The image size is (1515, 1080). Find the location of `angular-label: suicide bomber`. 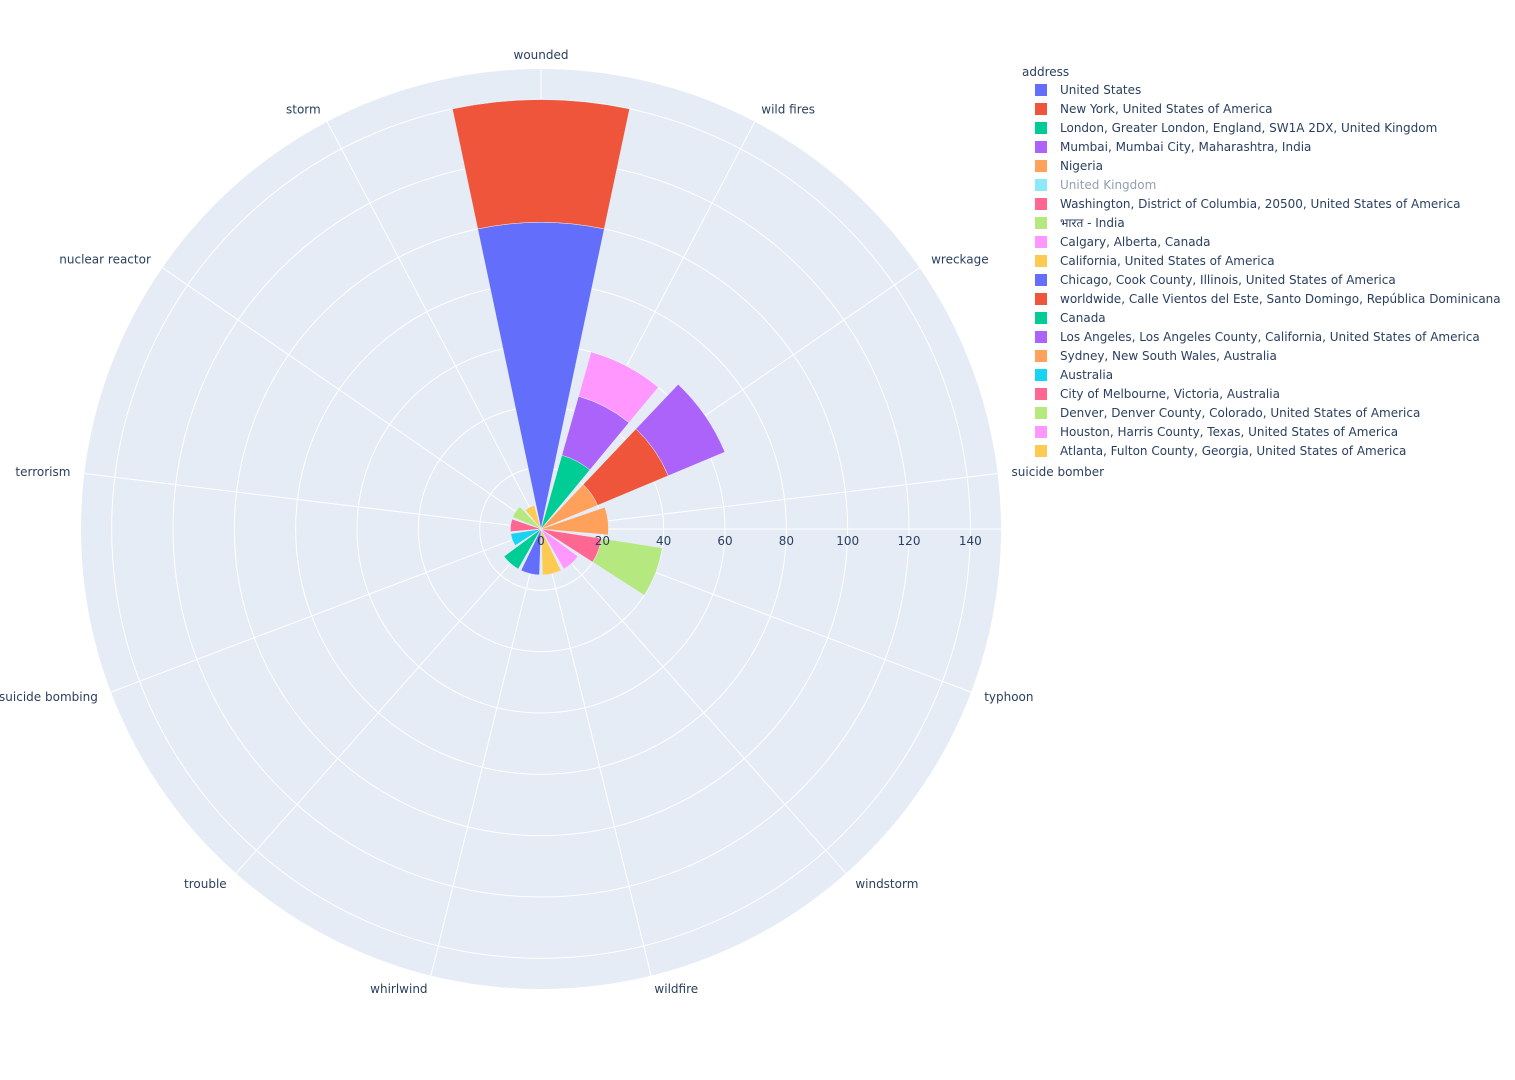

angular-label: suicide bomber is located at coordinates (1058, 472).